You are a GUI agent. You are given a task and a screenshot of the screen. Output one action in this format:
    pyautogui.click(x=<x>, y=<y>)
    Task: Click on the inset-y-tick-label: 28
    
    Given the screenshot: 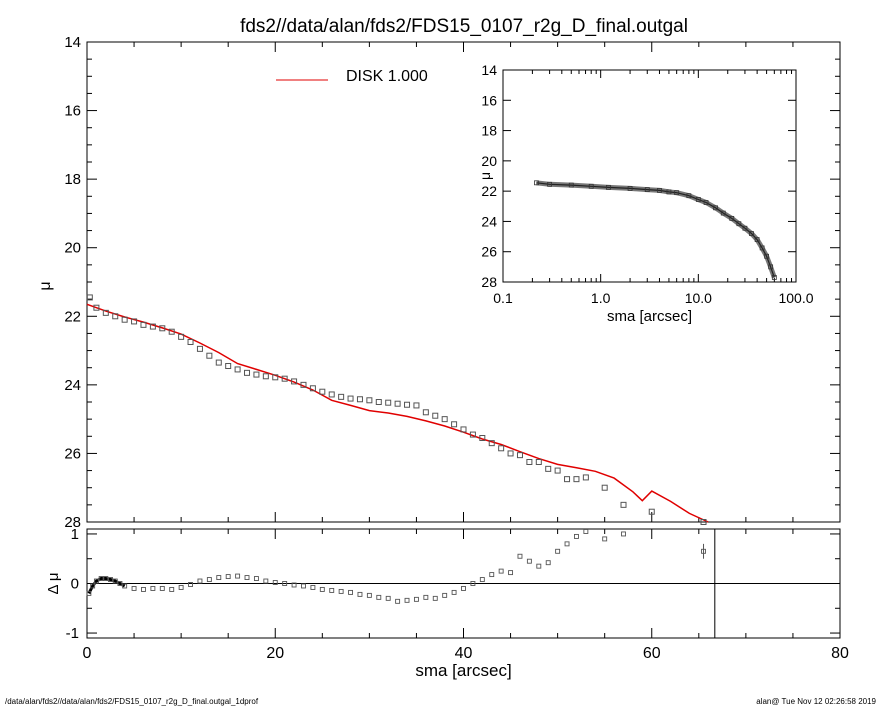 What is the action you would take?
    pyautogui.click(x=489, y=282)
    